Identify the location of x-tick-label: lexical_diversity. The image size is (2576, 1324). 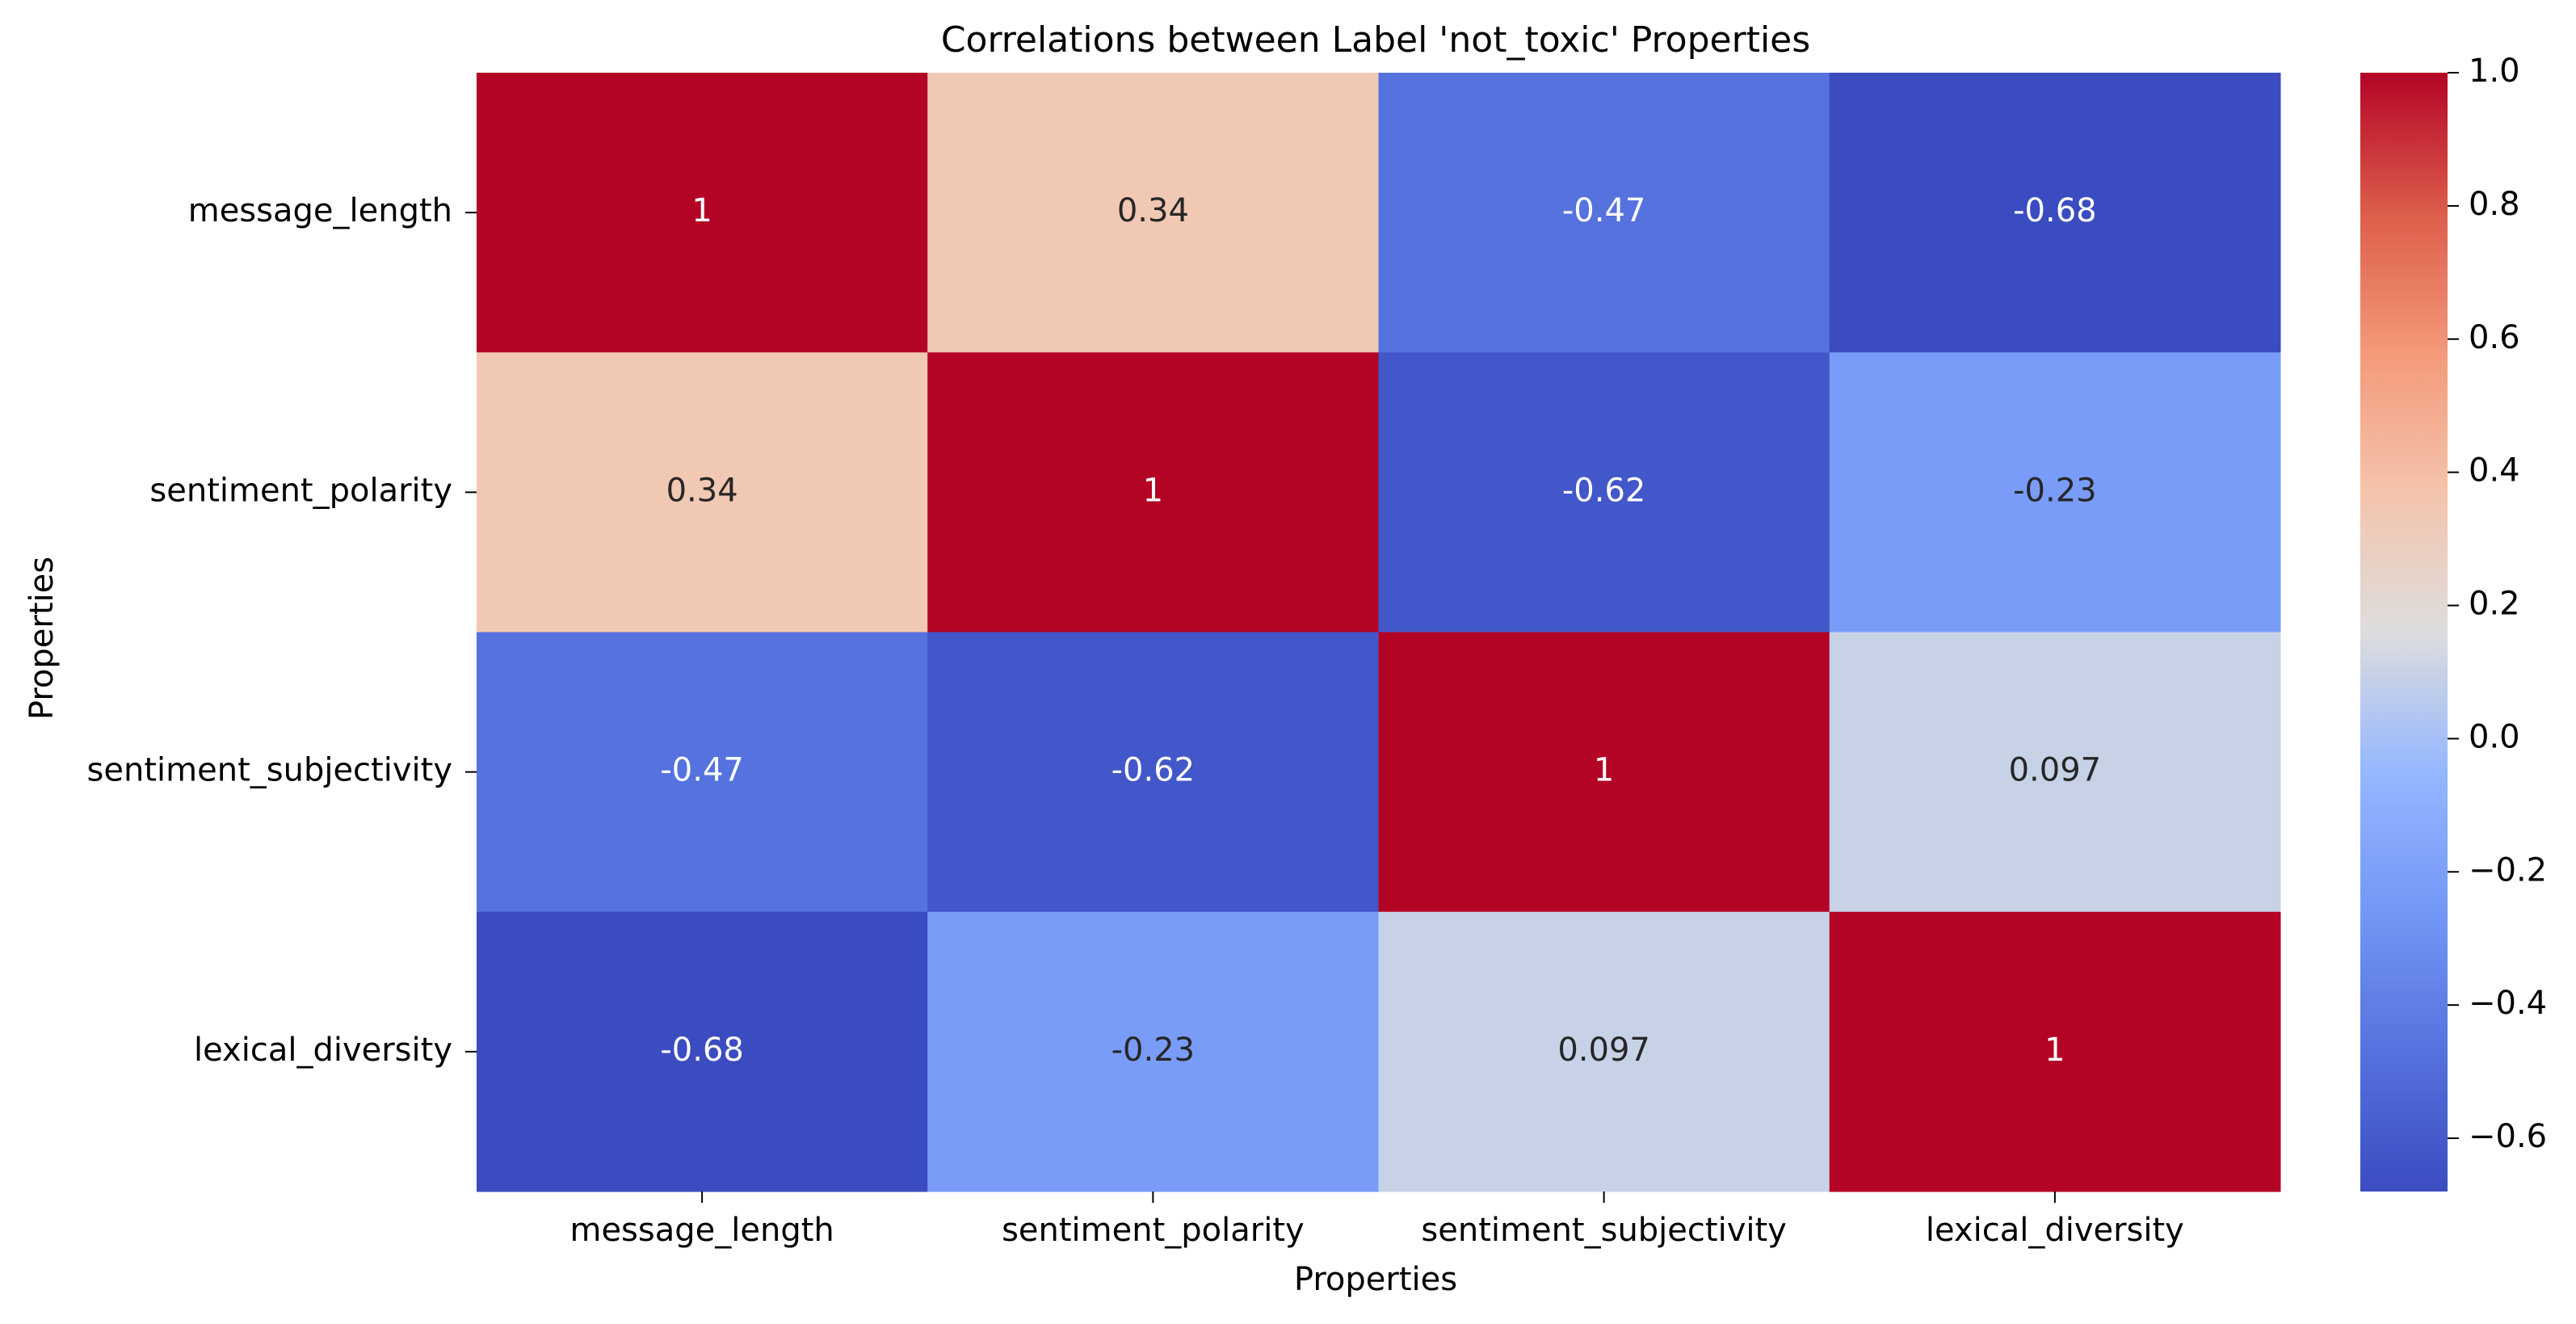
(2055, 1231).